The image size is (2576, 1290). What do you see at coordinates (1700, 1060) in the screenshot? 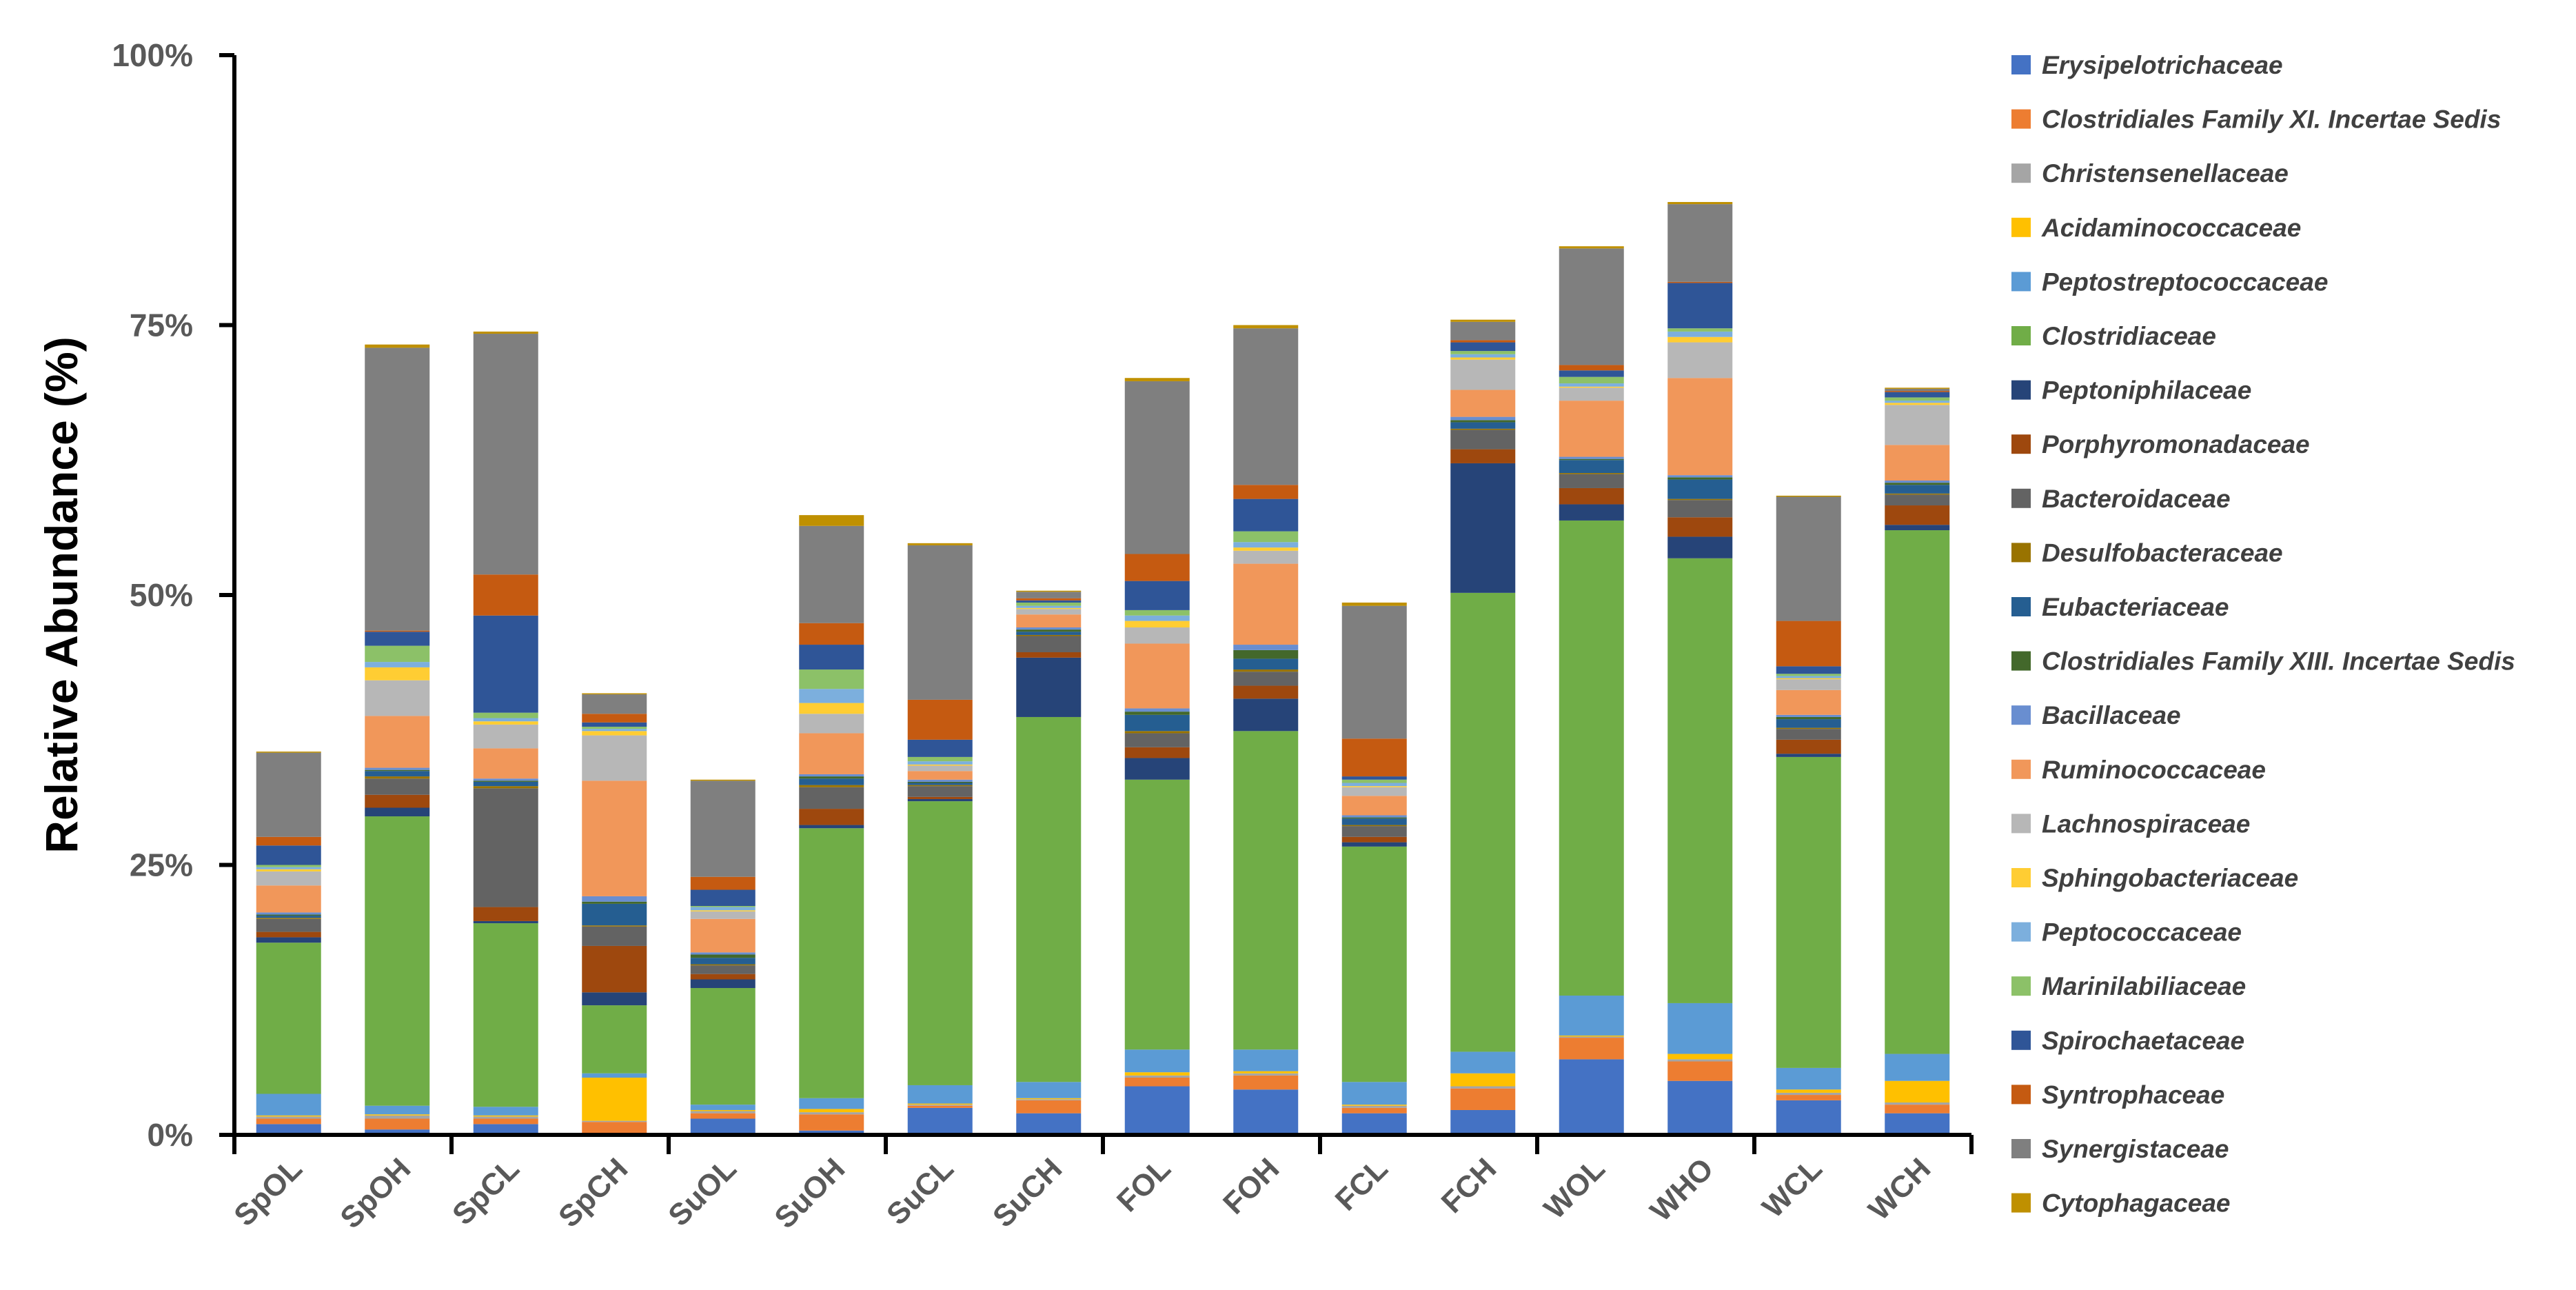
I see `bar-who-christensenellaceae` at bounding box center [1700, 1060].